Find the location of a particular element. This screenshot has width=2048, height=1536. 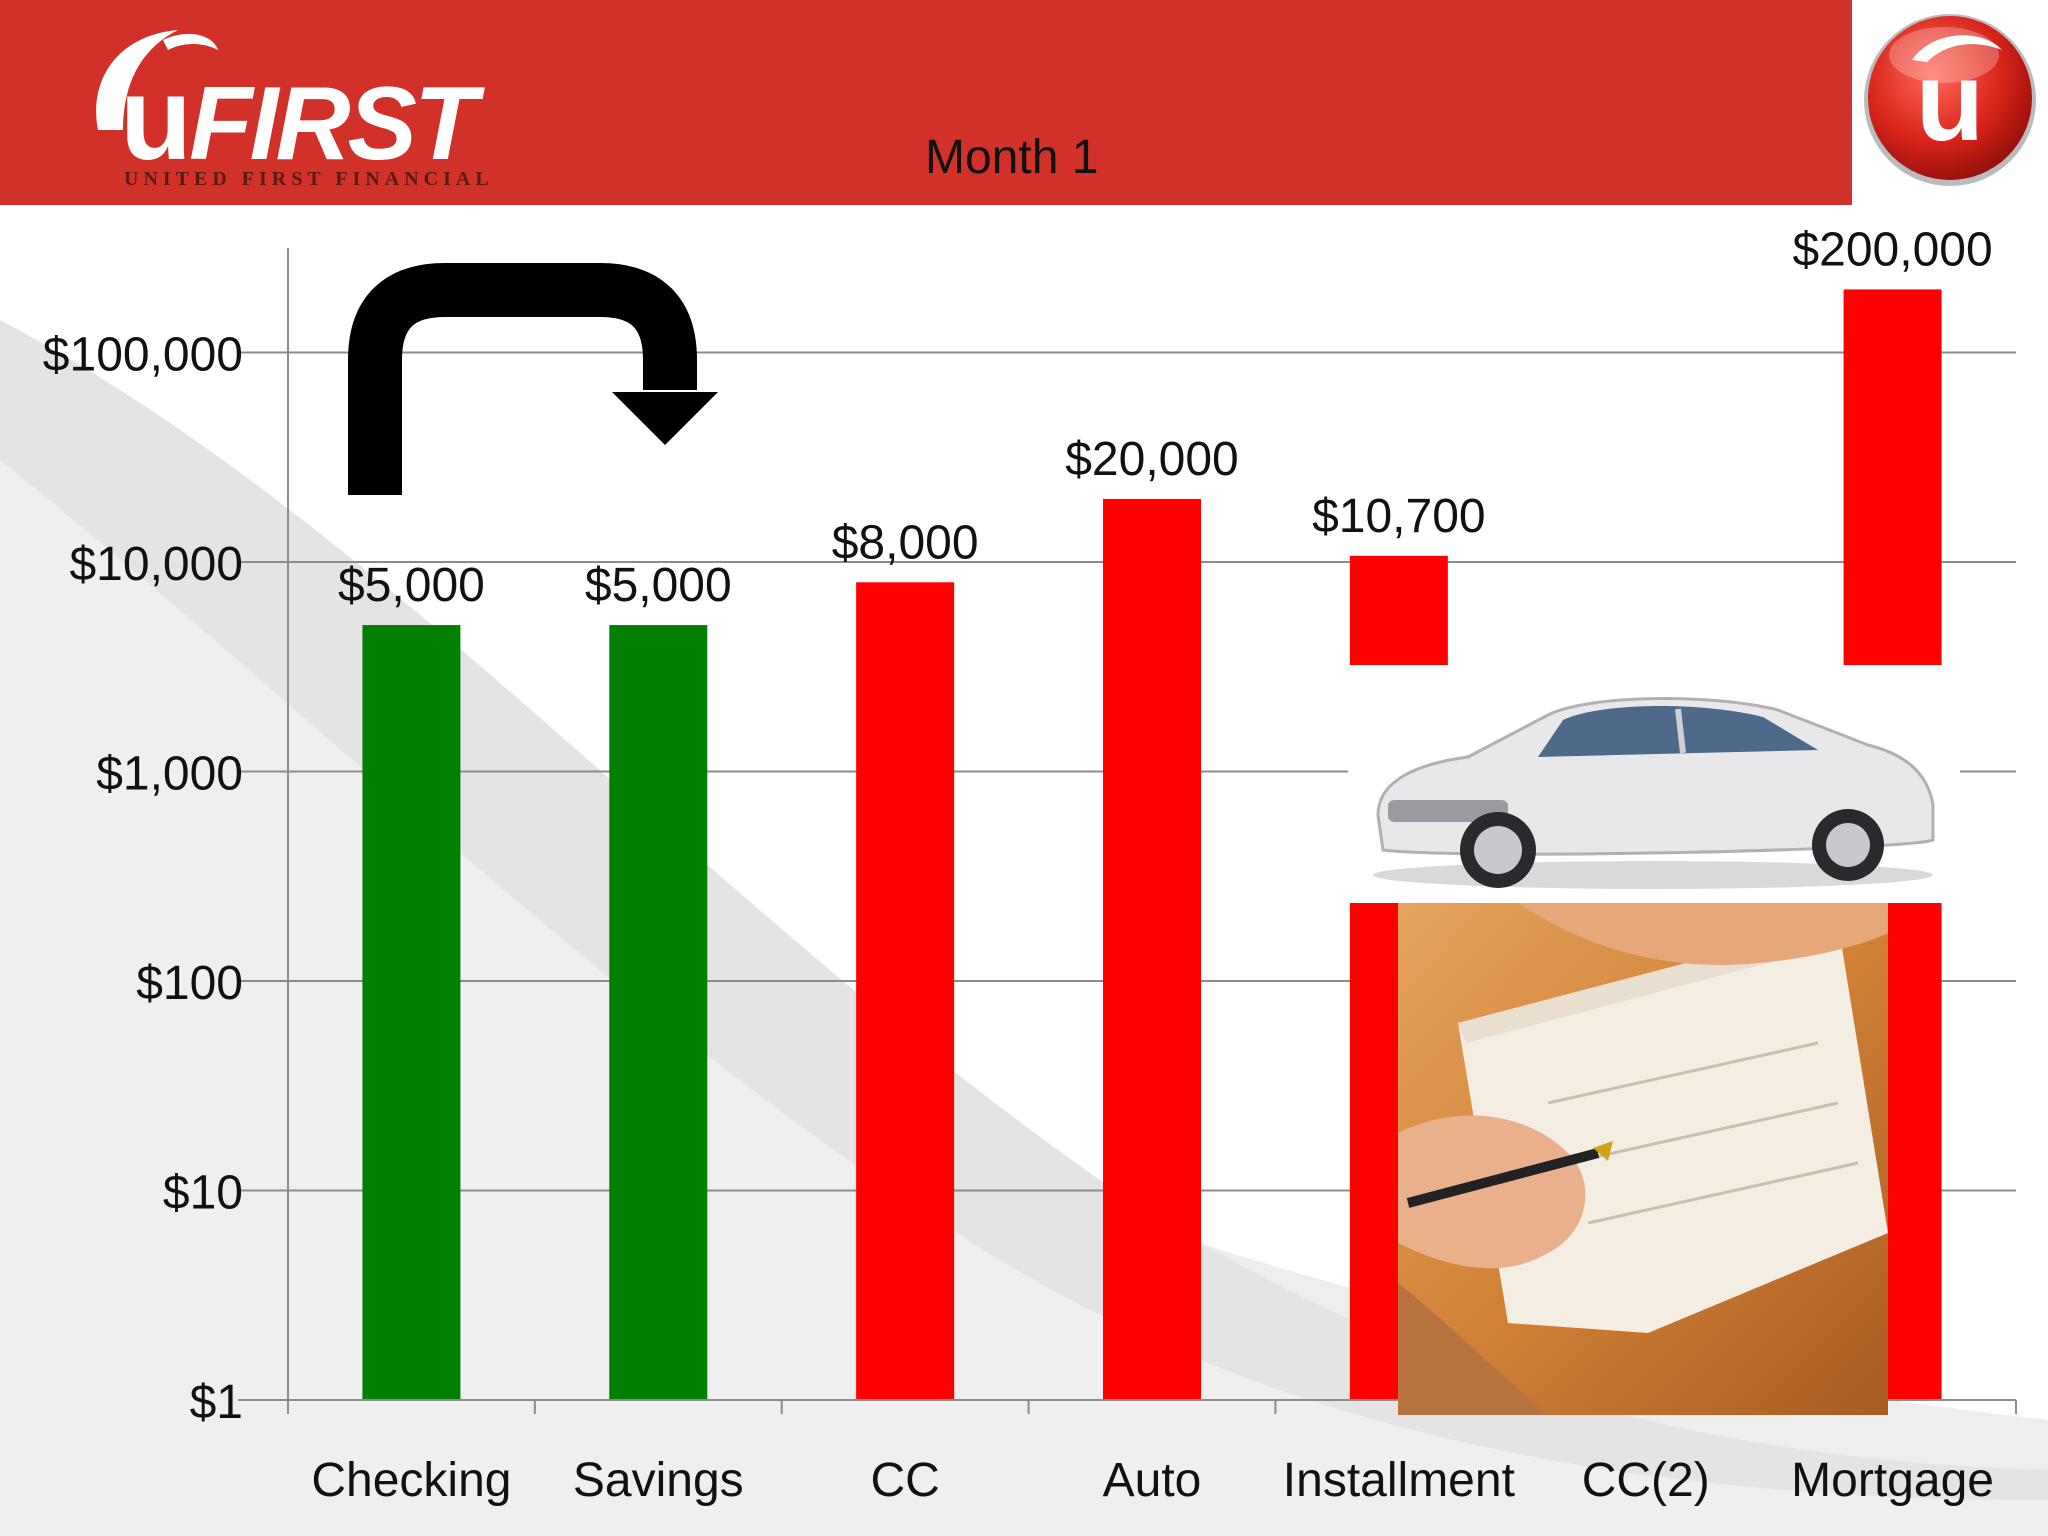

check-writing-photo is located at coordinates (1643, 1159).